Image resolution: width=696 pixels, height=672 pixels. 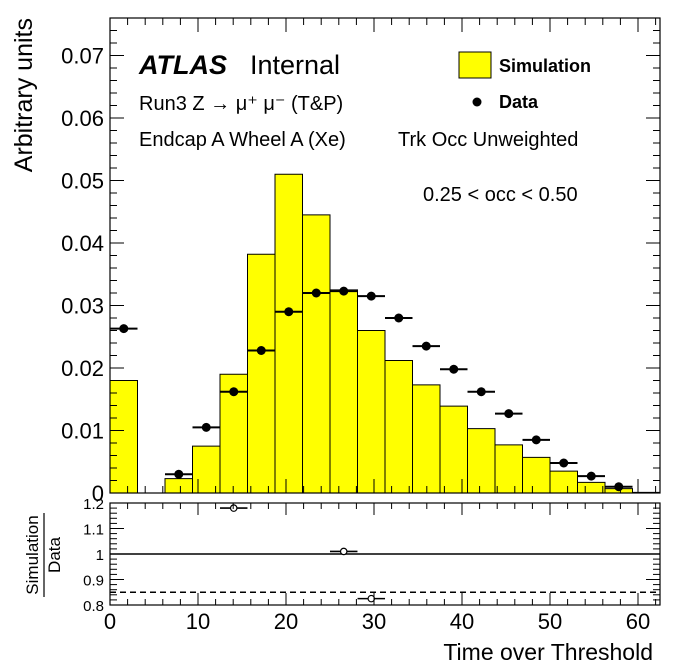 What do you see at coordinates (242, 140) in the screenshot?
I see `annotation-region: Endcap A Wheel A (Xe)` at bounding box center [242, 140].